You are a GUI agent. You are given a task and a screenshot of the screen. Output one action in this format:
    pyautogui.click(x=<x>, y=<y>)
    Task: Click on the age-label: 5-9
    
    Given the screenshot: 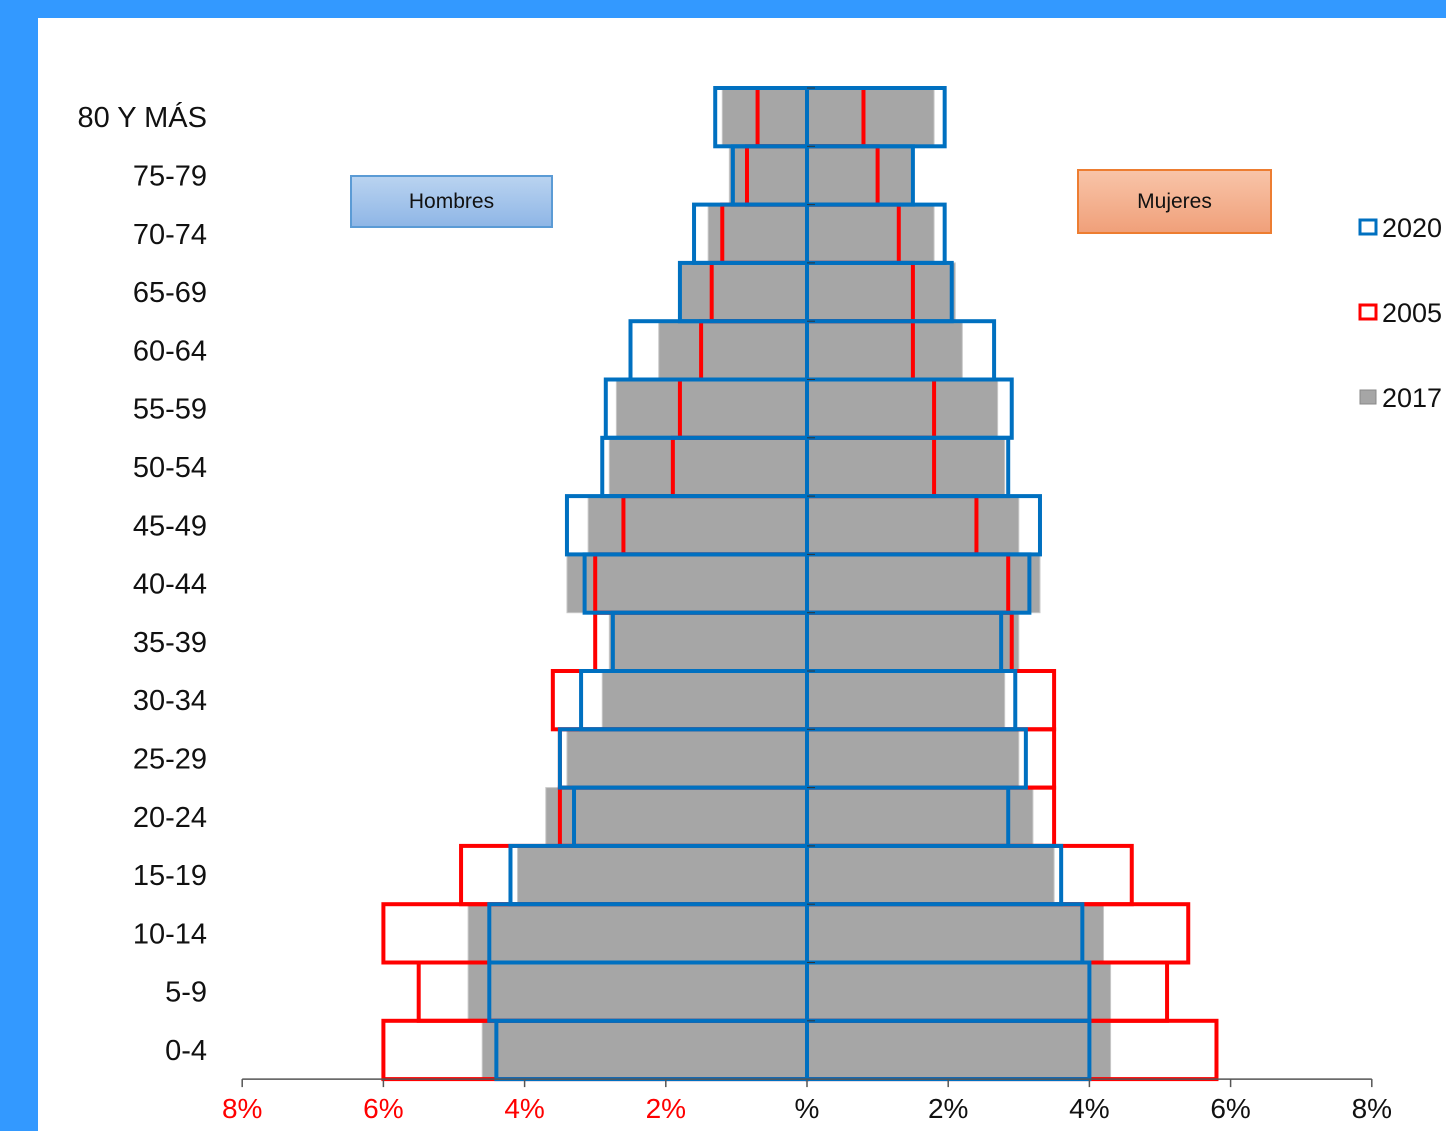 What is the action you would take?
    pyautogui.click(x=186, y=993)
    